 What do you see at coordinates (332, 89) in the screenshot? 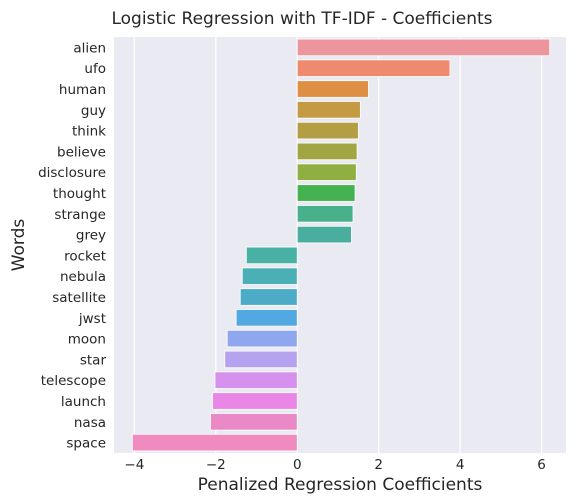
I see `bar-human` at bounding box center [332, 89].